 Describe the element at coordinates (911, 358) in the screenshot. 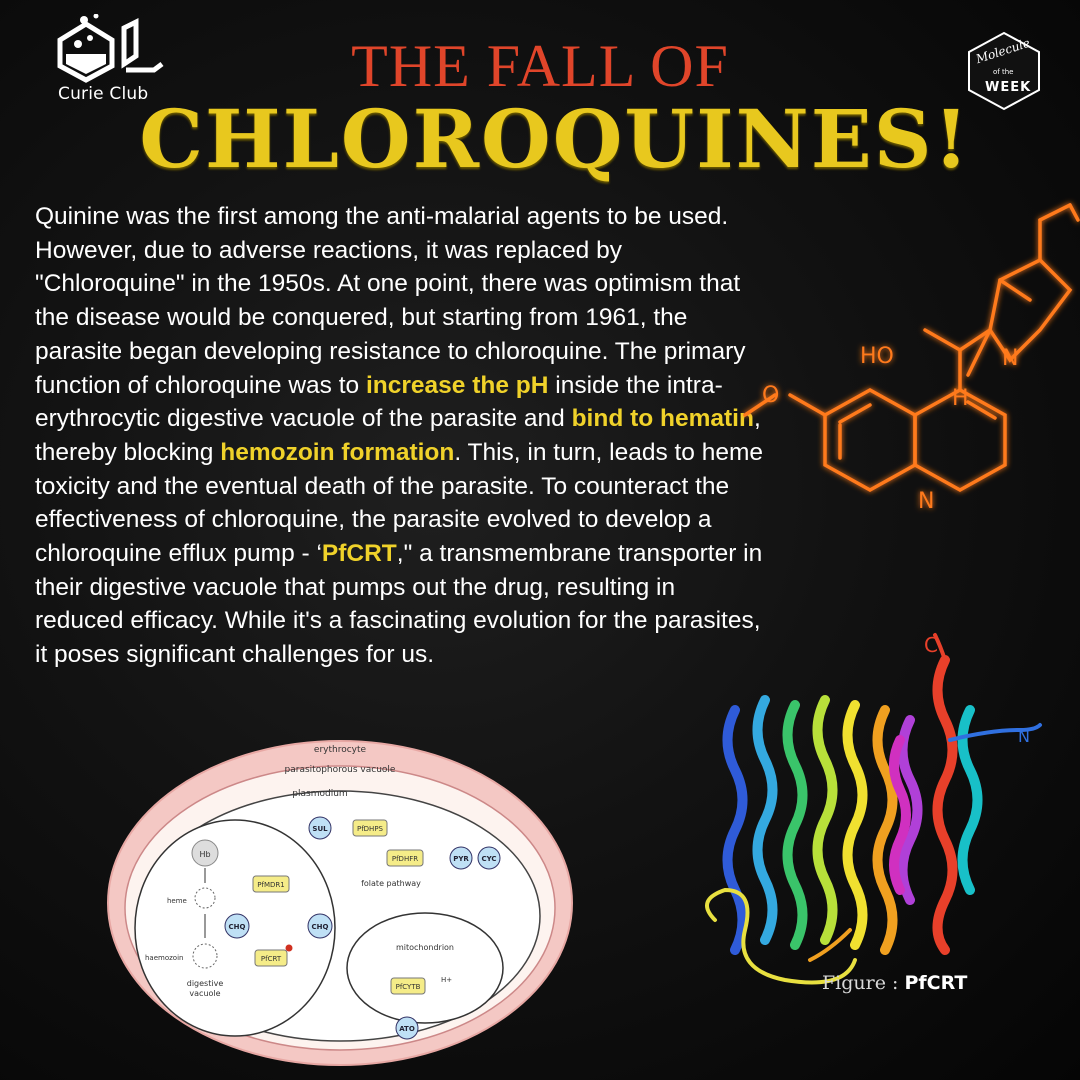

I see `quinine-structure: O HO N H N` at that location.